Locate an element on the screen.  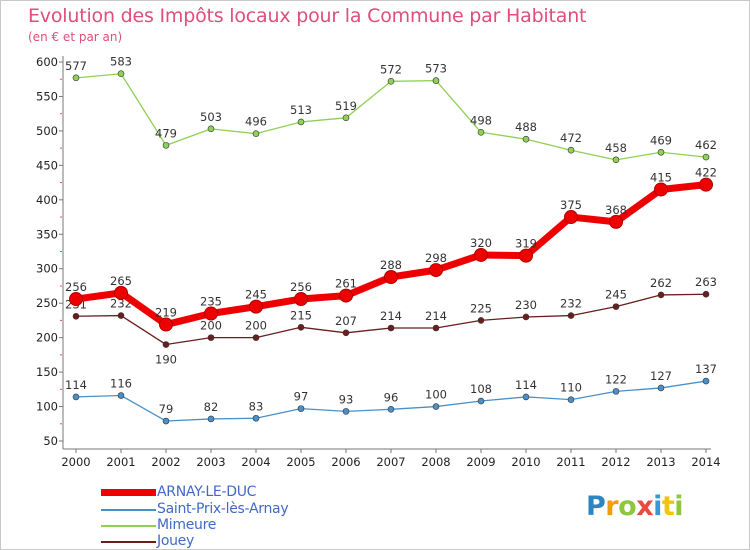
data-label: 469 is located at coordinates (661, 140).